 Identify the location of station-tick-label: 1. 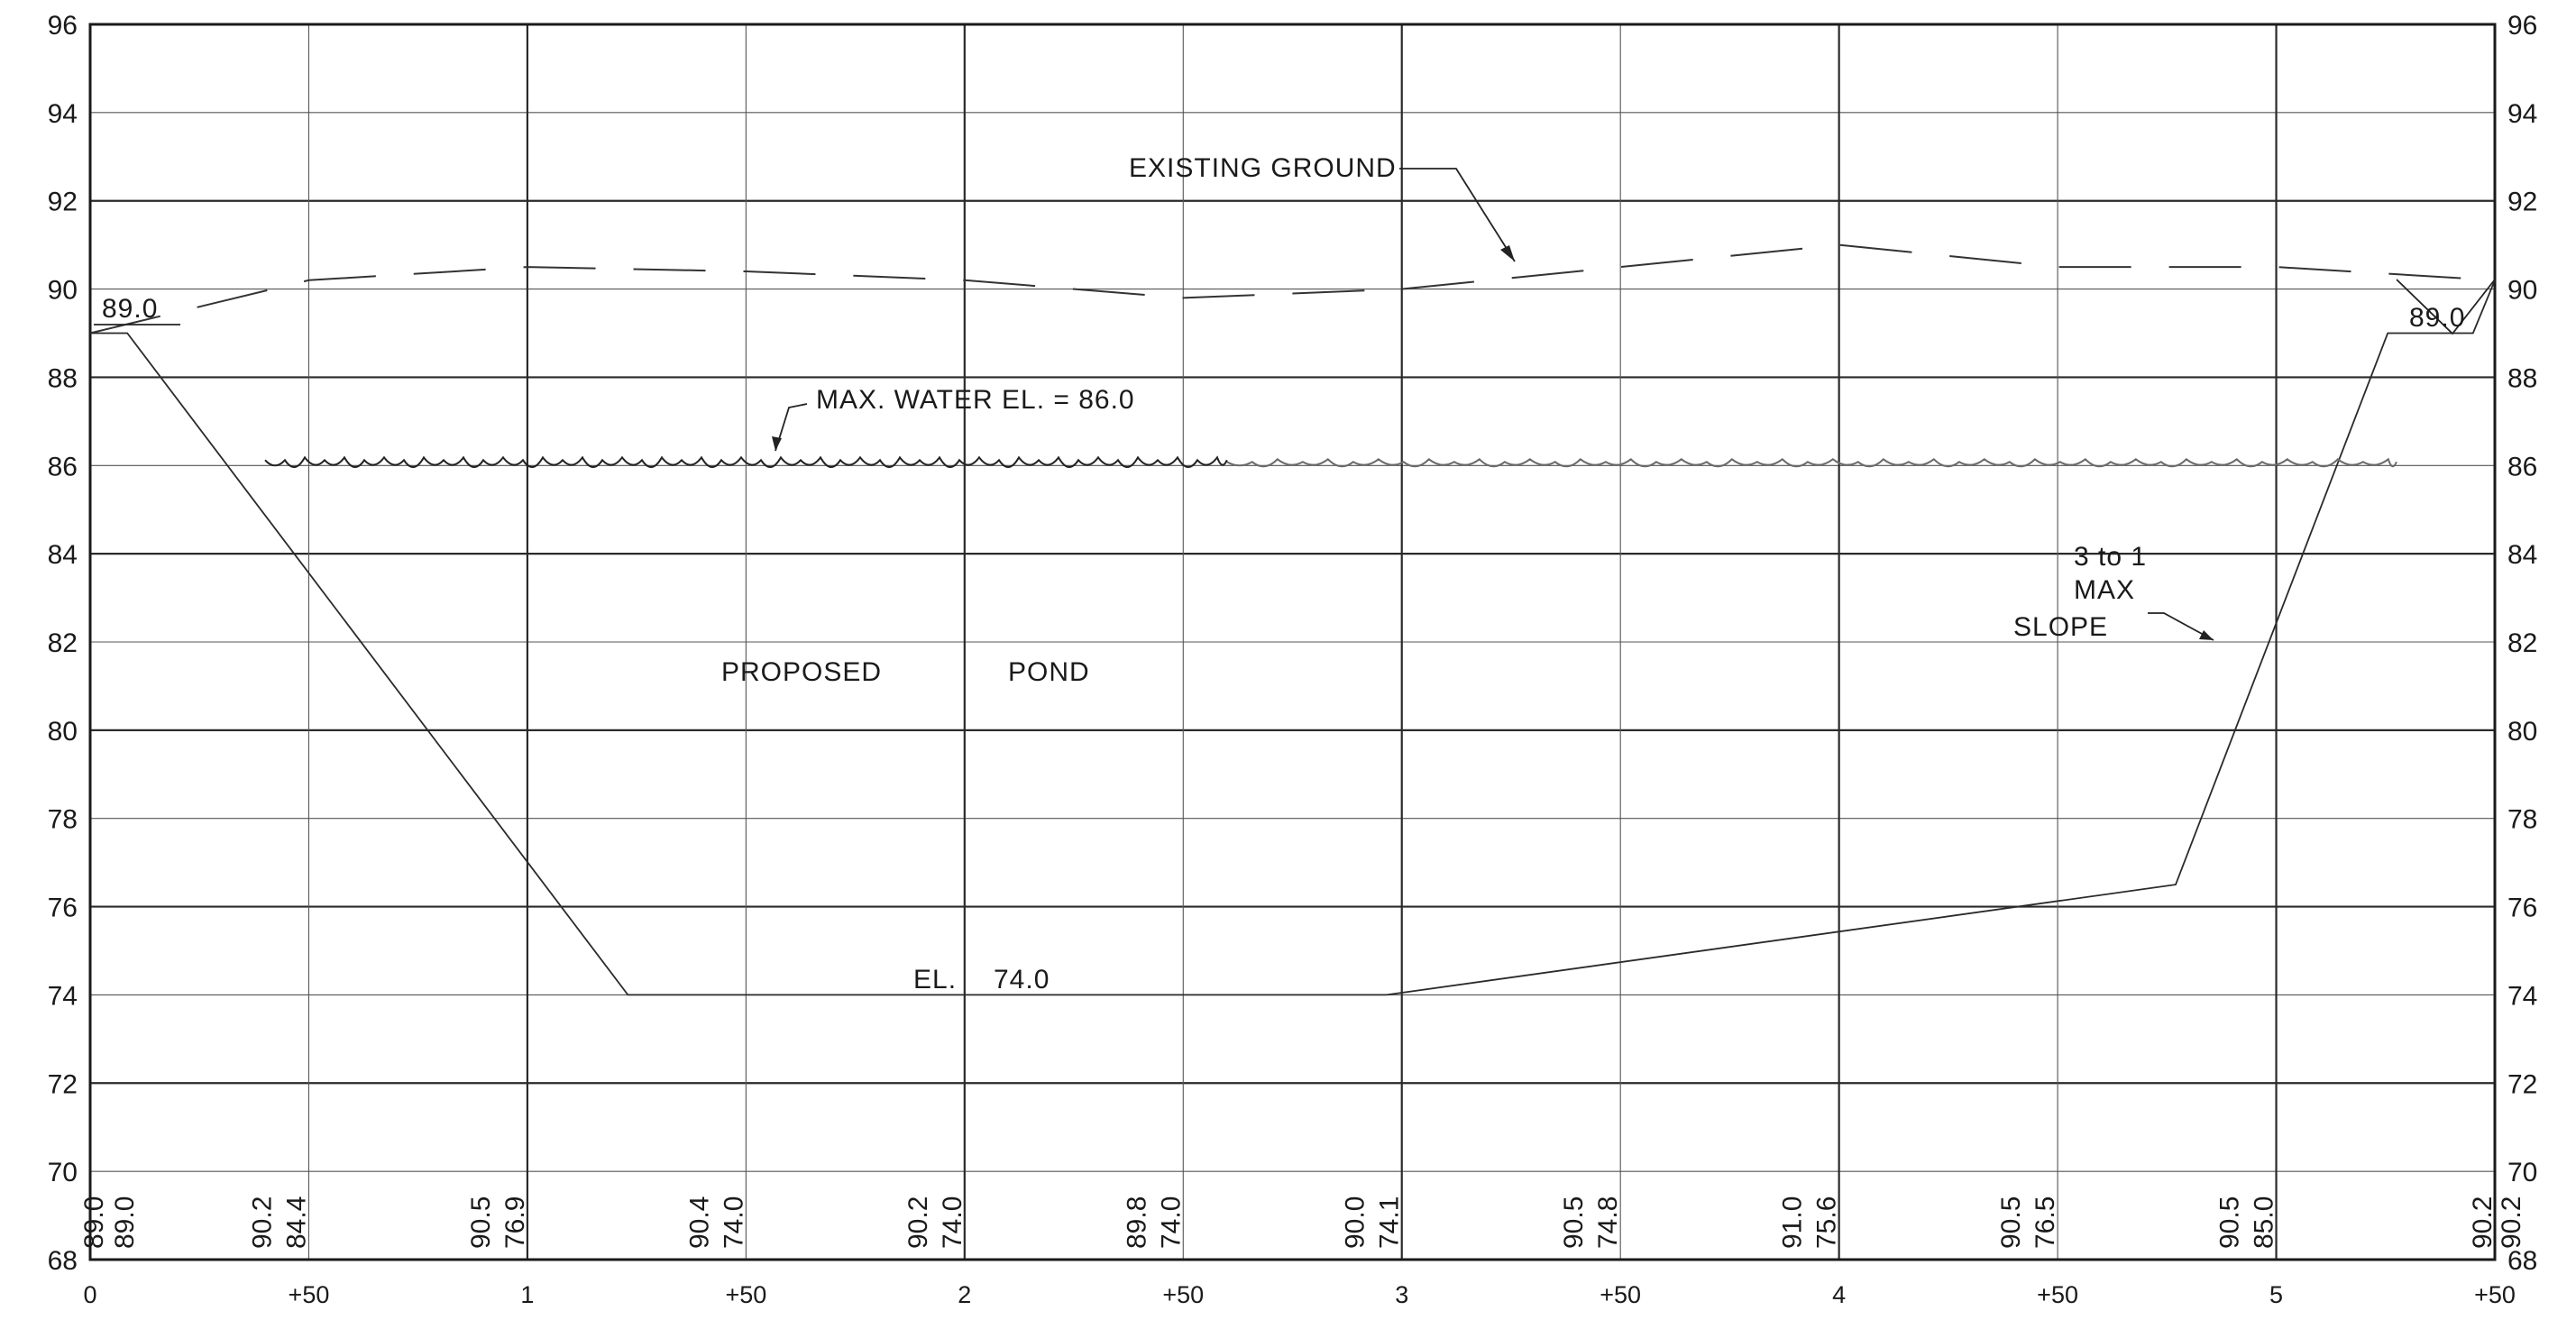
(527, 1294).